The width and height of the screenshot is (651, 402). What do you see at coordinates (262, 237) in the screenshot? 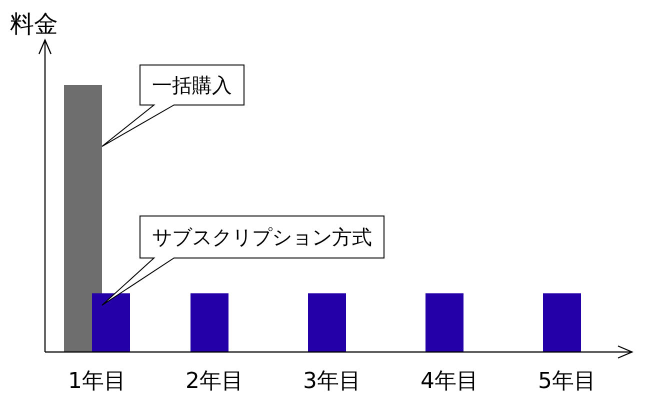
I see `text: サブスクリプション方式` at bounding box center [262, 237].